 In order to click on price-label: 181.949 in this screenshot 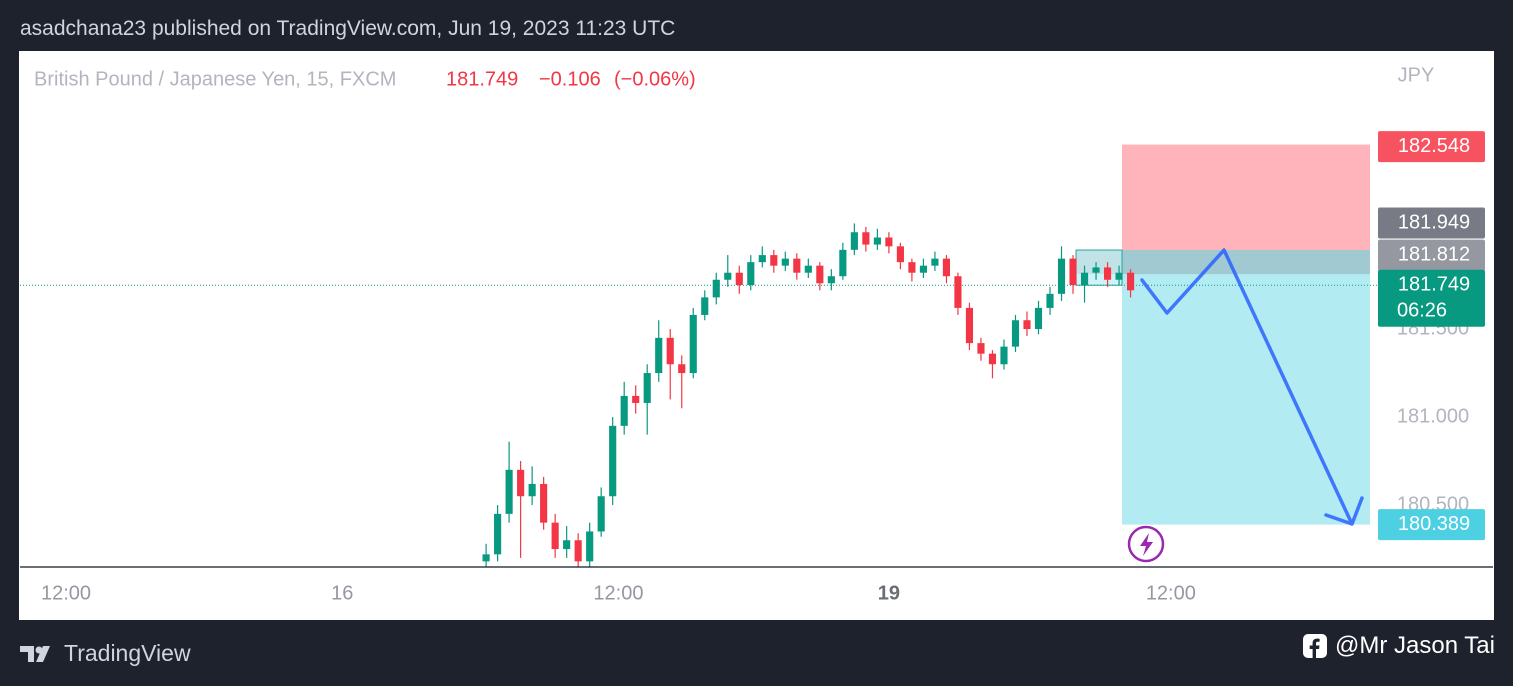, I will do `click(1434, 222)`.